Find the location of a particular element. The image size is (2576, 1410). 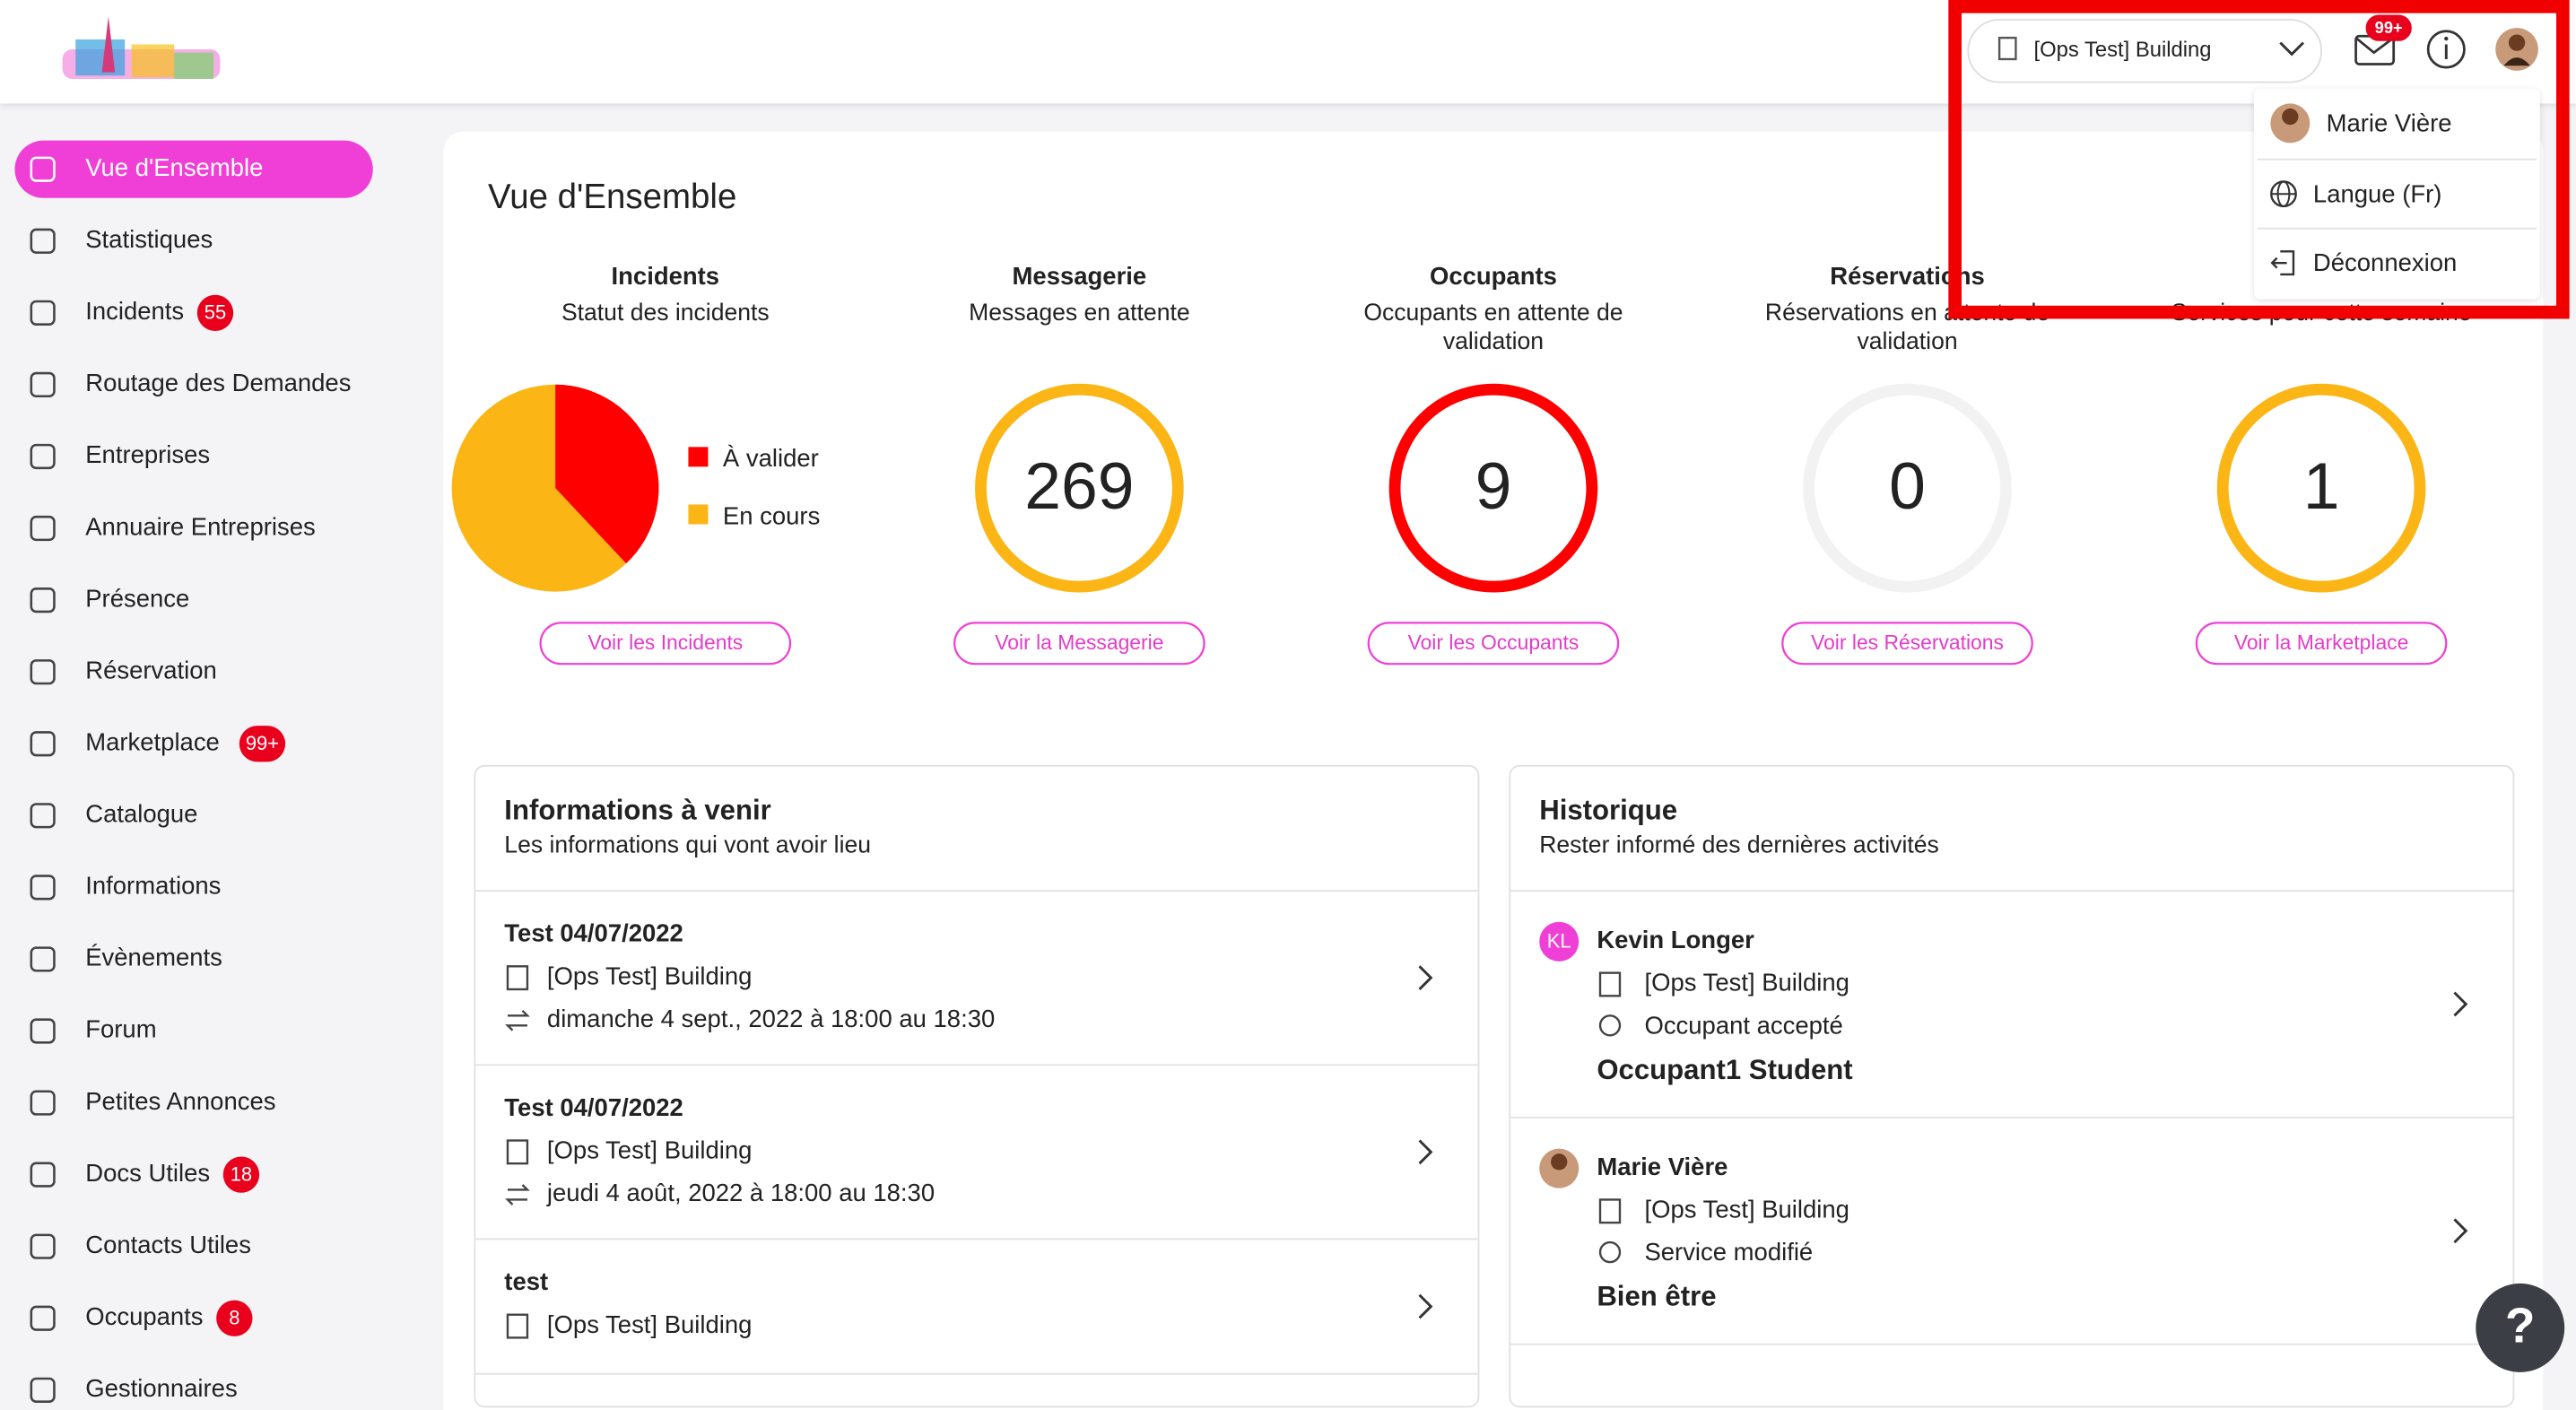

item-date: jeudi 4 août, 2022 à 18:00 au 18:30 is located at coordinates (740, 1192).